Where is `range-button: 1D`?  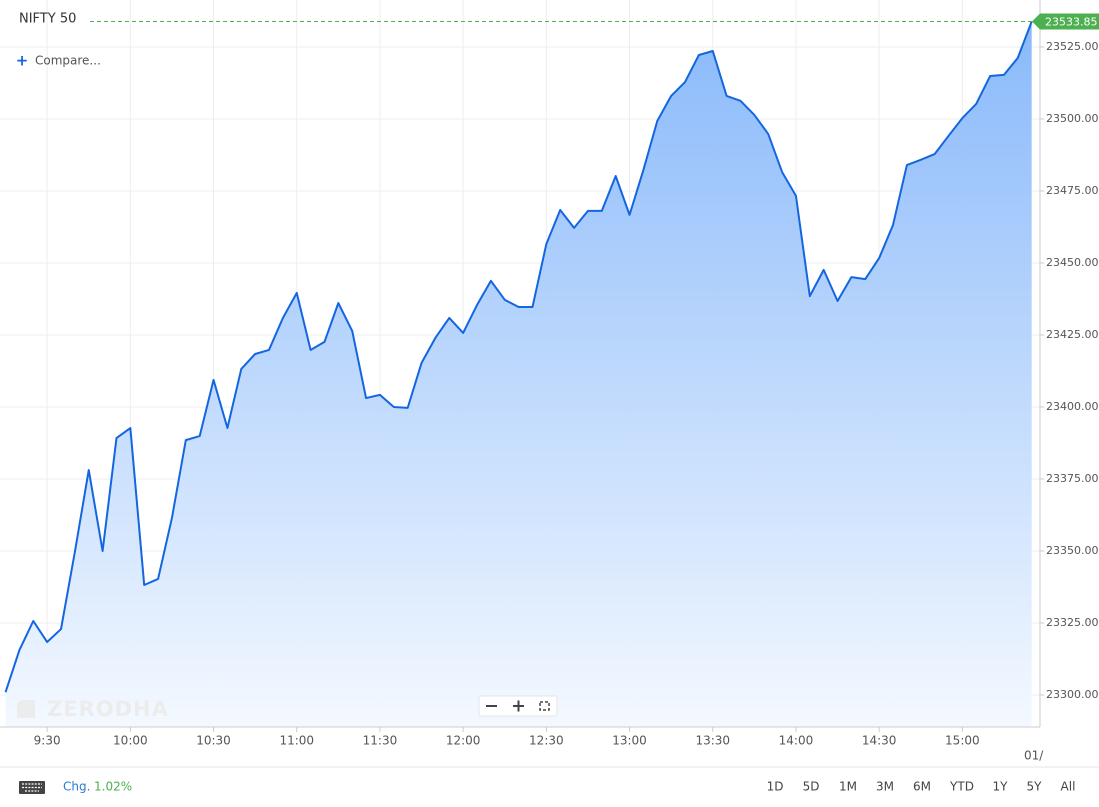 range-button: 1D is located at coordinates (775, 787).